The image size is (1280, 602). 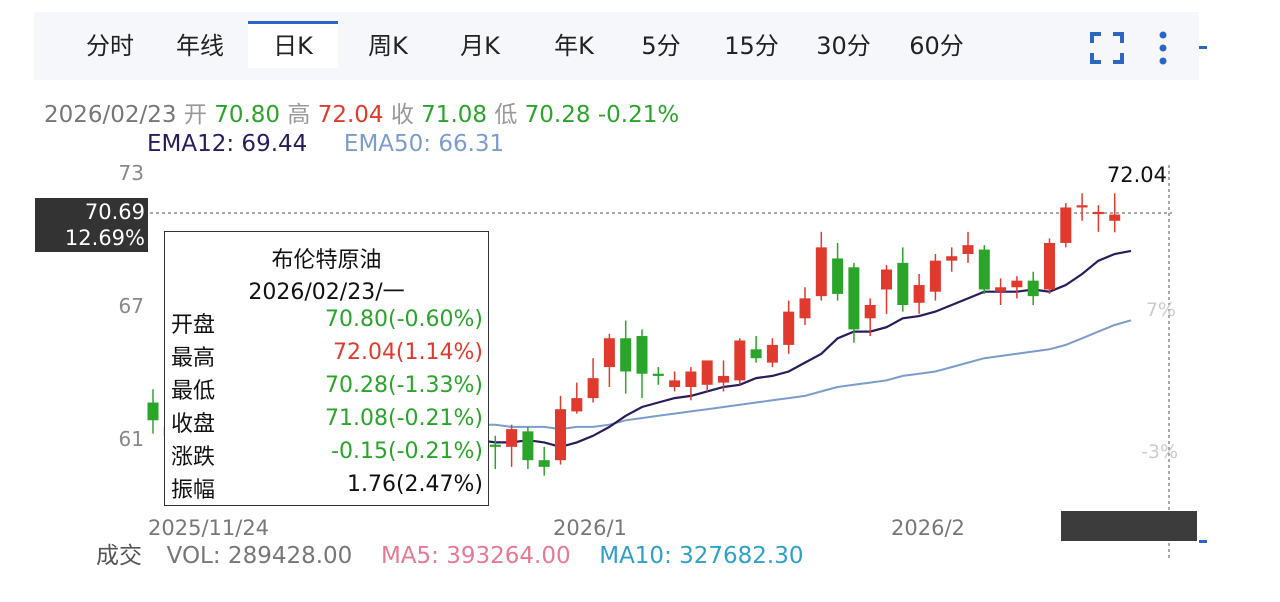 What do you see at coordinates (91, 225) in the screenshot?
I see `crosshair-price-label: 70.69 12.69%` at bounding box center [91, 225].